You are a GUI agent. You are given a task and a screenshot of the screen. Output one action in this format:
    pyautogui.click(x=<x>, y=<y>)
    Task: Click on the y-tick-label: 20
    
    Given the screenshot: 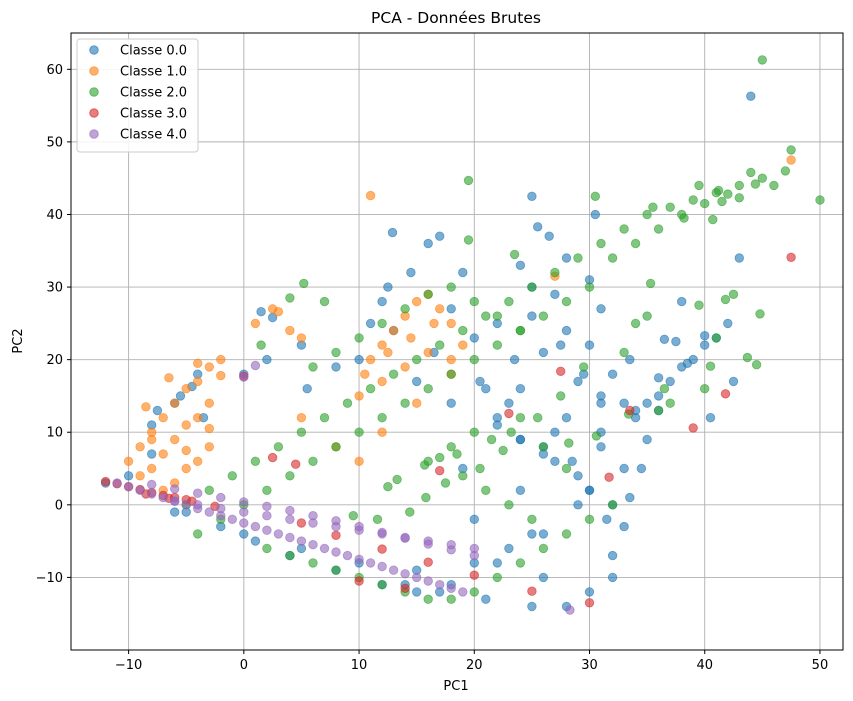 What is the action you would take?
    pyautogui.click(x=54, y=360)
    